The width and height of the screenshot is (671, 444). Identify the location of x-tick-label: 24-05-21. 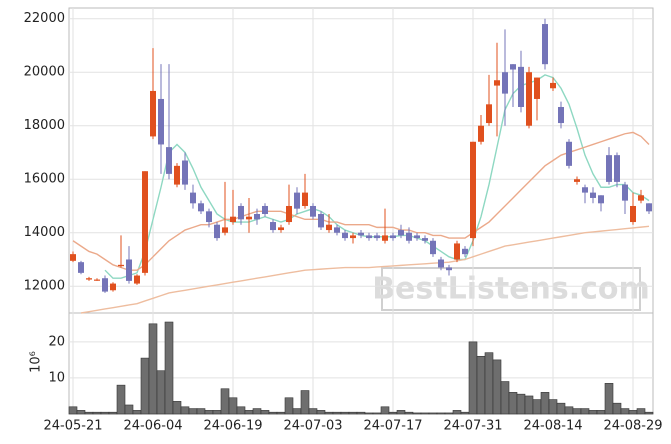
(72, 426).